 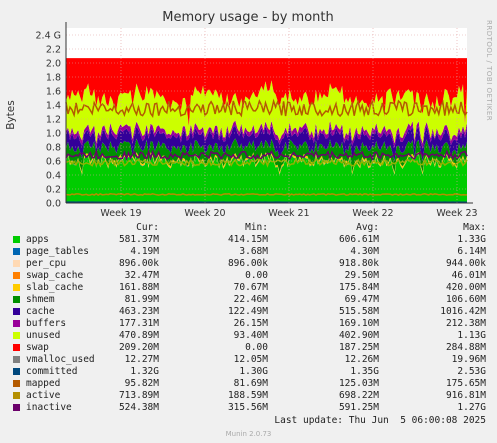 What do you see at coordinates (465, 323) in the screenshot?
I see `legend-max: 212.38M` at bounding box center [465, 323].